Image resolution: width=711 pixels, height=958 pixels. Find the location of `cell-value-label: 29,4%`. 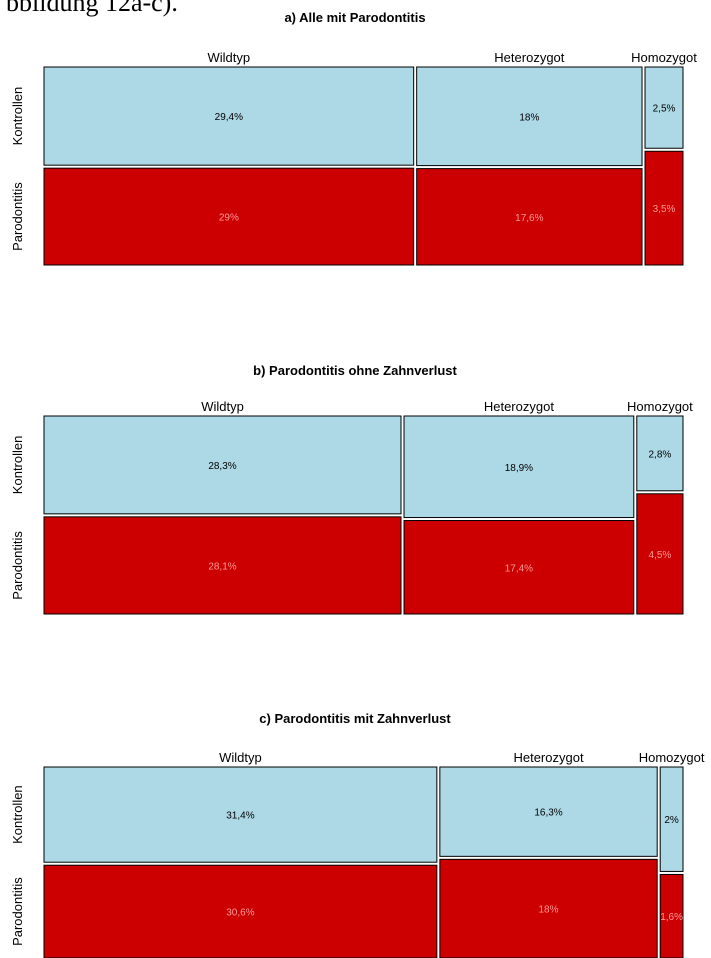

cell-value-label: 29,4% is located at coordinates (229, 117).